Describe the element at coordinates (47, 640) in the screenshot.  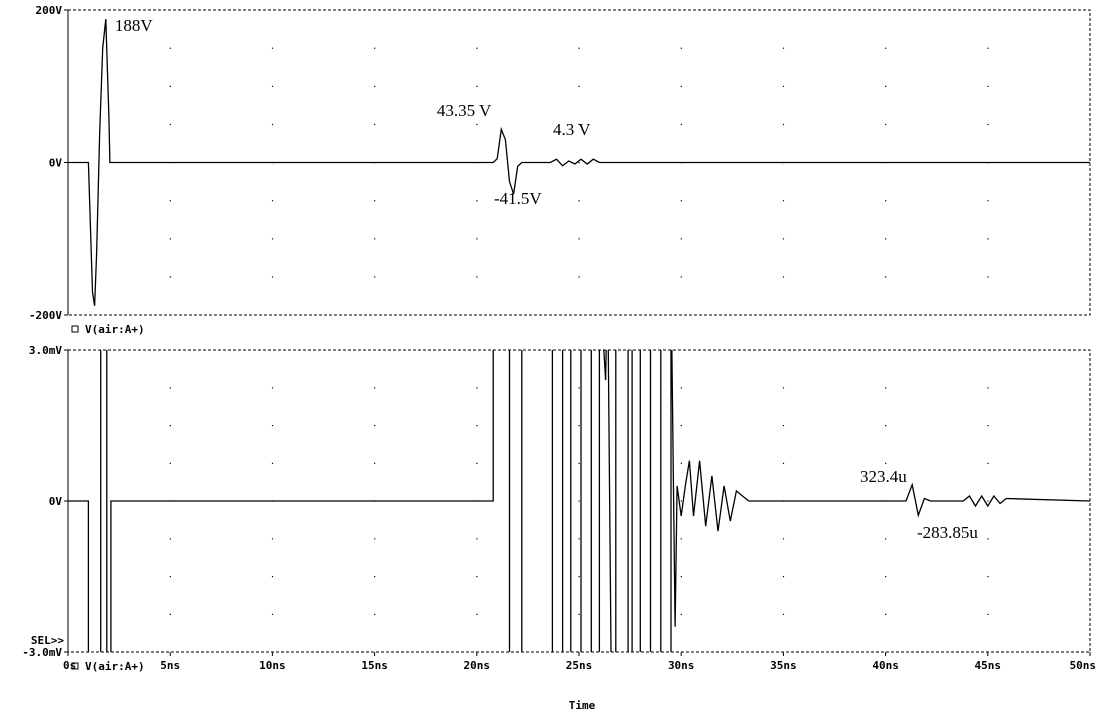
I see `sel-marker: SEL>>` at that location.